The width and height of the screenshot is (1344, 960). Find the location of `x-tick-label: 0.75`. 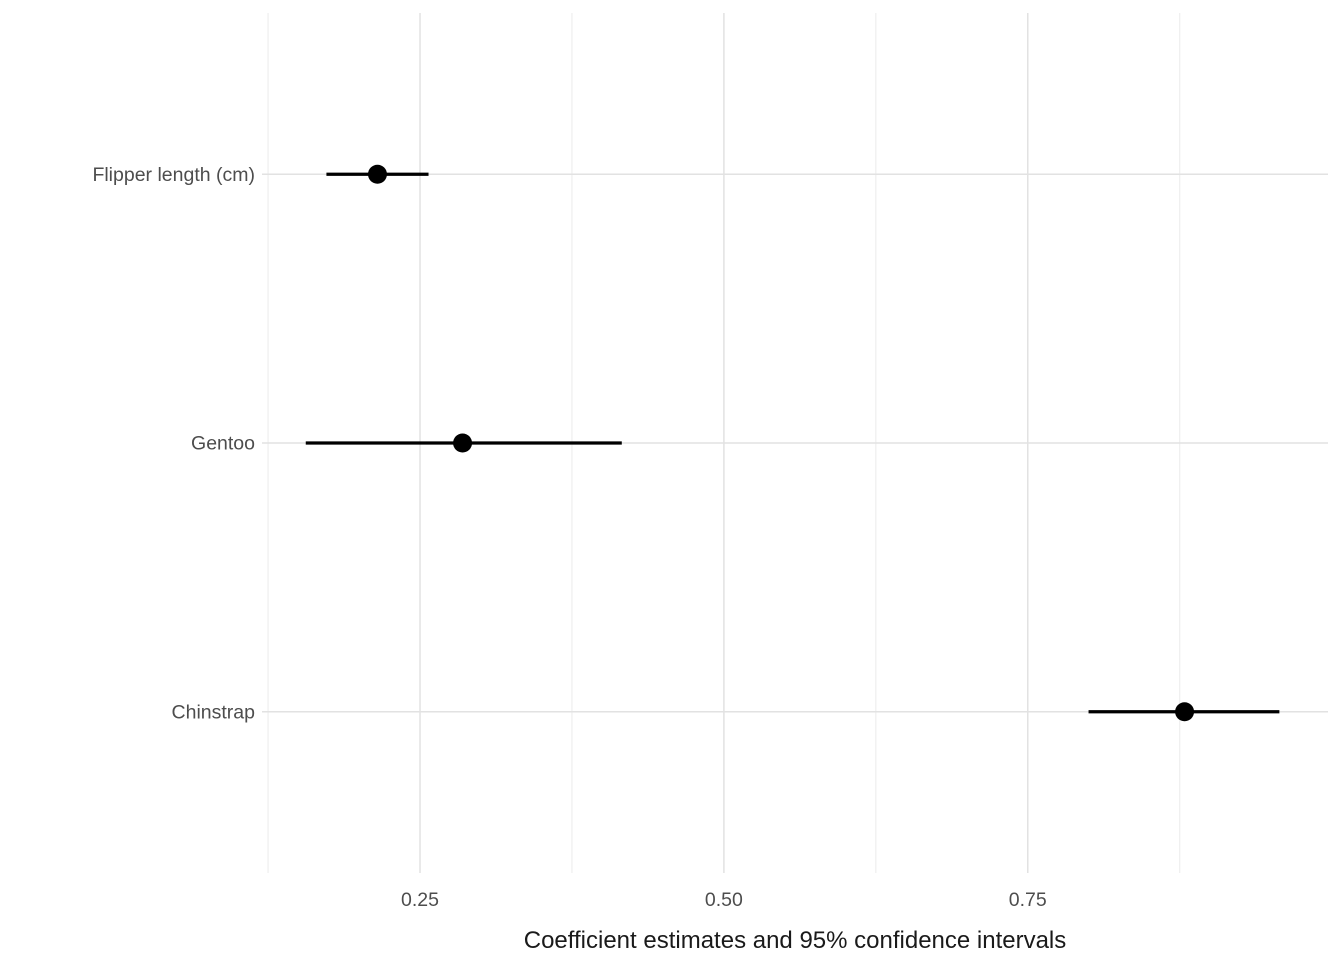

x-tick-label: 0.75 is located at coordinates (1028, 900).